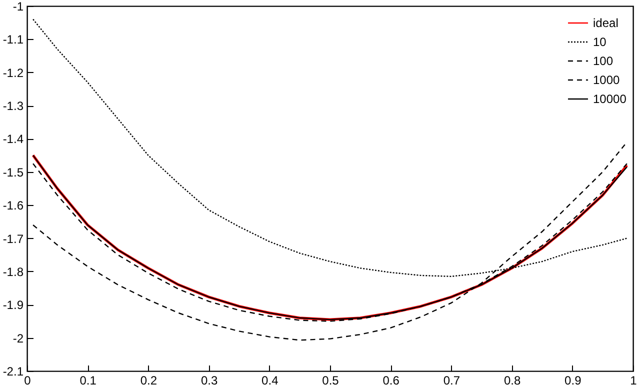  Describe the element at coordinates (88, 380) in the screenshot. I see `x-tick-label: 0.1` at that location.